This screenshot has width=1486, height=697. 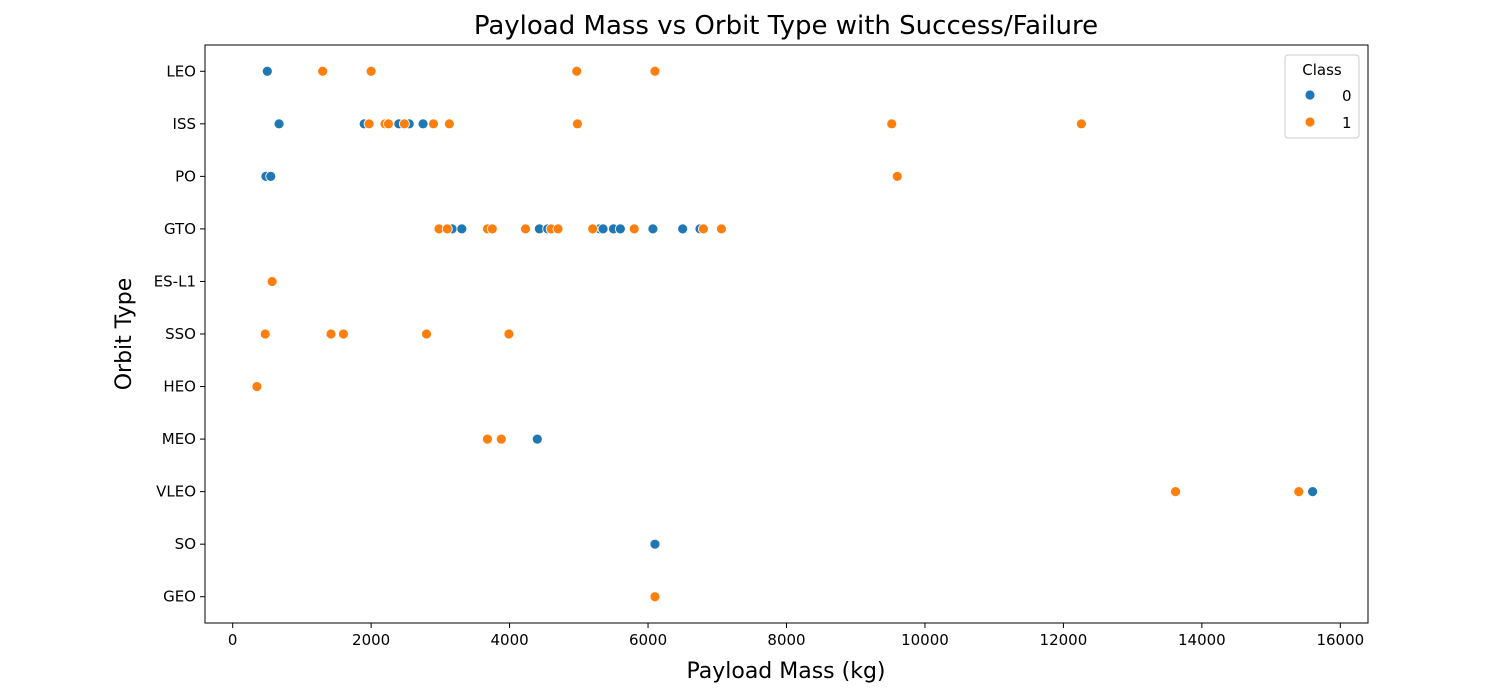 What do you see at coordinates (510, 640) in the screenshot?
I see `x-tick-label: 4000` at bounding box center [510, 640].